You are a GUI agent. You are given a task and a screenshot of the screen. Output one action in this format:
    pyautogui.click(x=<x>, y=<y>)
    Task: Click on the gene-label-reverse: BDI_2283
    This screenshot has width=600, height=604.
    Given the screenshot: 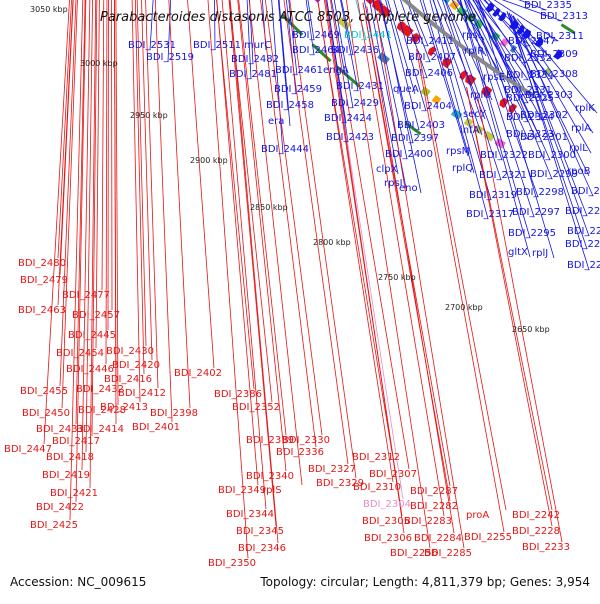 What is the action you would take?
    pyautogui.click(x=428, y=521)
    